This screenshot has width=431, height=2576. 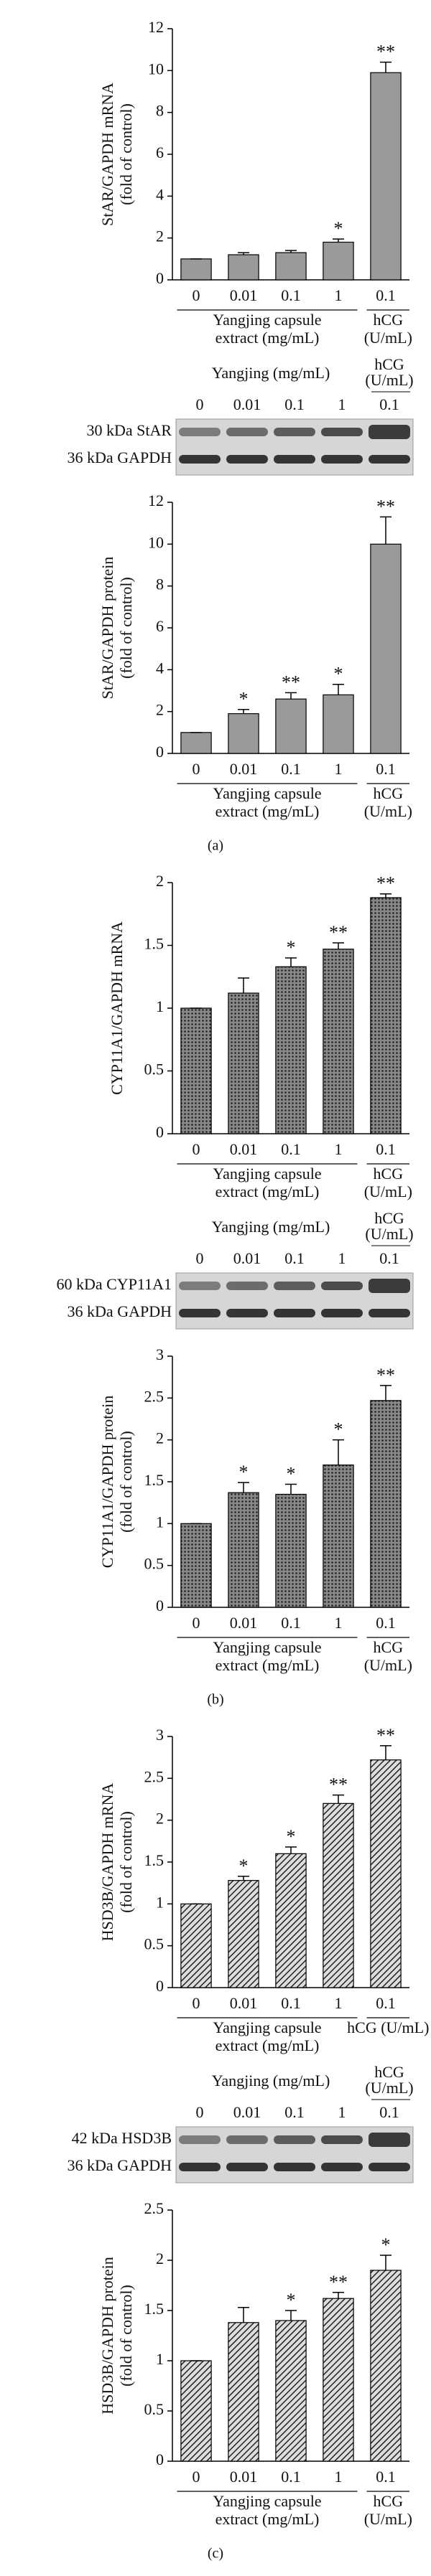 What do you see at coordinates (160, 1354) in the screenshot?
I see `y-tick-label: 3` at bounding box center [160, 1354].